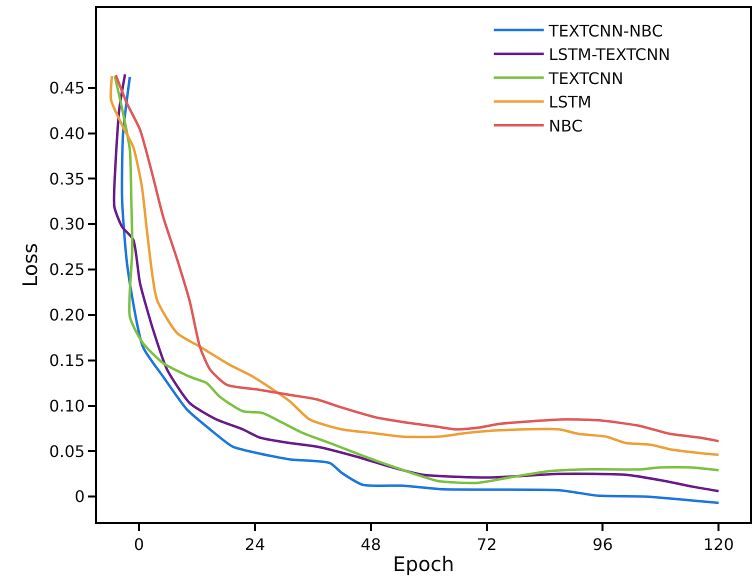 This screenshot has width=752, height=583. Describe the element at coordinates (67, 178) in the screenshot. I see `y-tick-label: 0.35` at that location.